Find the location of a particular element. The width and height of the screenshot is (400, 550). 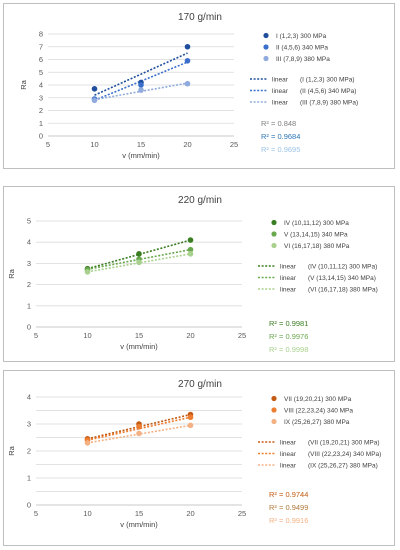

legend-label: V (13,14,15) 340 MPa is located at coordinates (316, 235).